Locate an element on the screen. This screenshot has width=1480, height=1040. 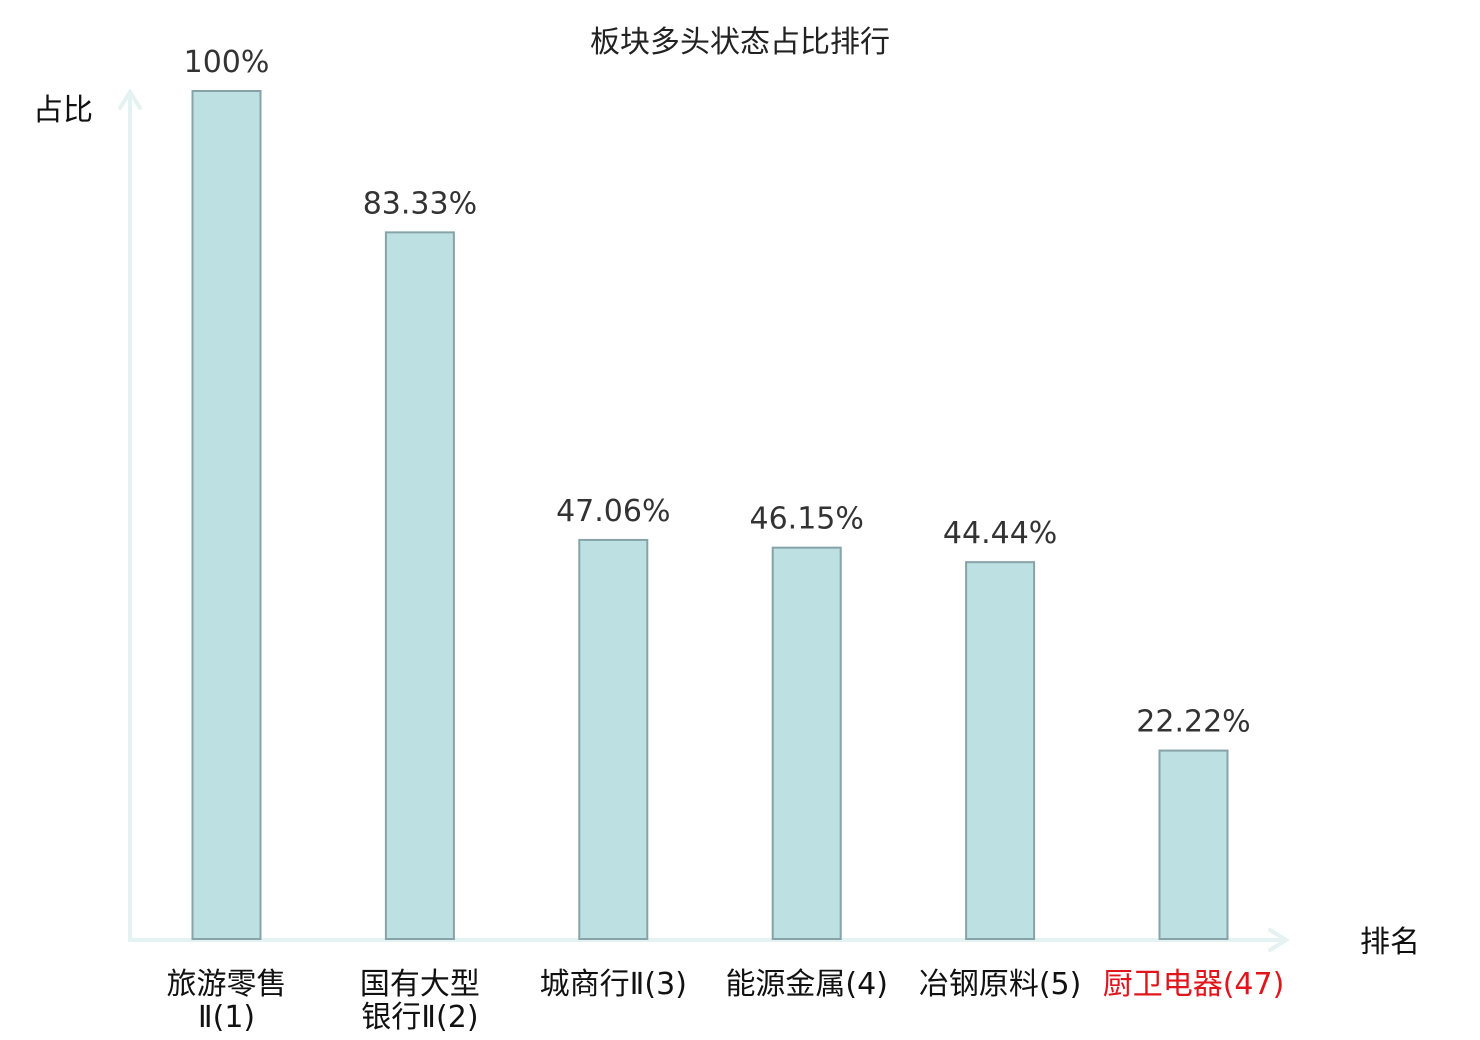
category-label-2-line-1: 国有大型 is located at coordinates (420, 984).